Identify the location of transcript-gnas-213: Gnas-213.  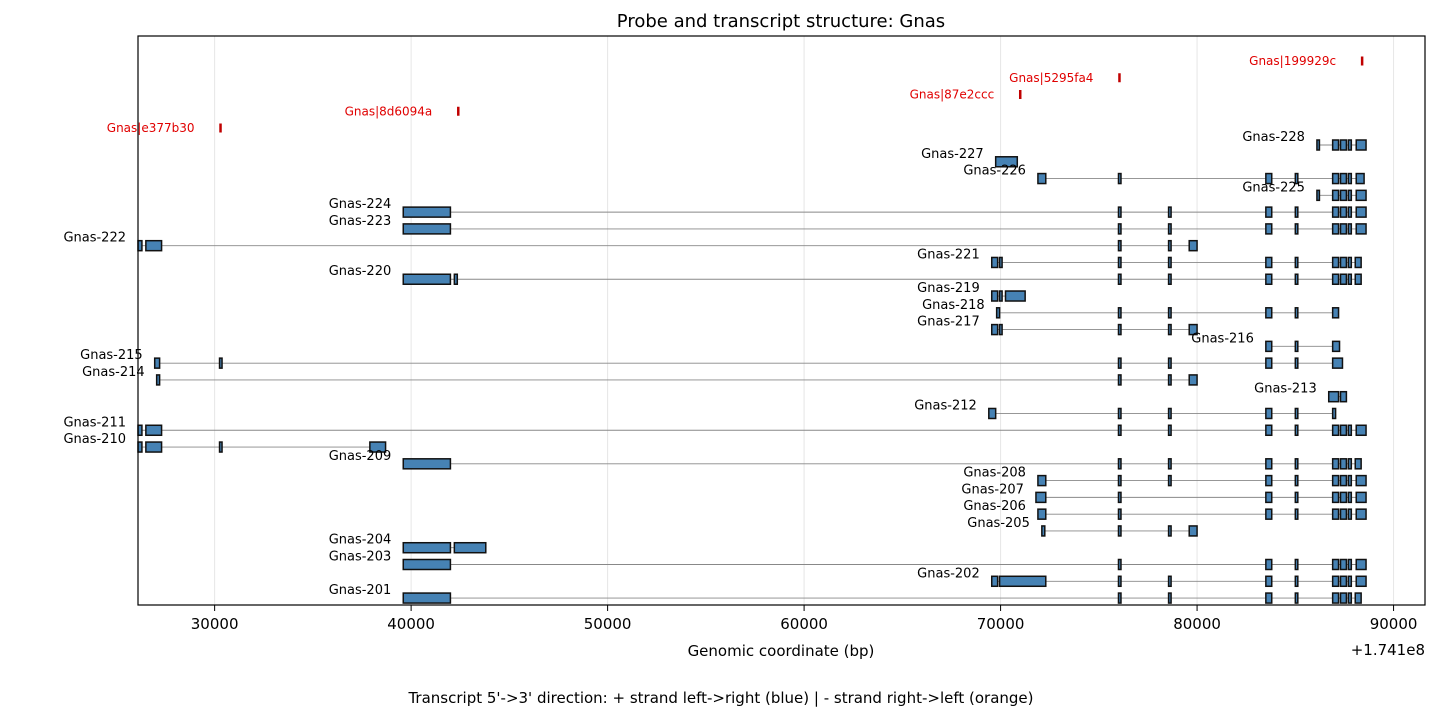
(1301, 392).